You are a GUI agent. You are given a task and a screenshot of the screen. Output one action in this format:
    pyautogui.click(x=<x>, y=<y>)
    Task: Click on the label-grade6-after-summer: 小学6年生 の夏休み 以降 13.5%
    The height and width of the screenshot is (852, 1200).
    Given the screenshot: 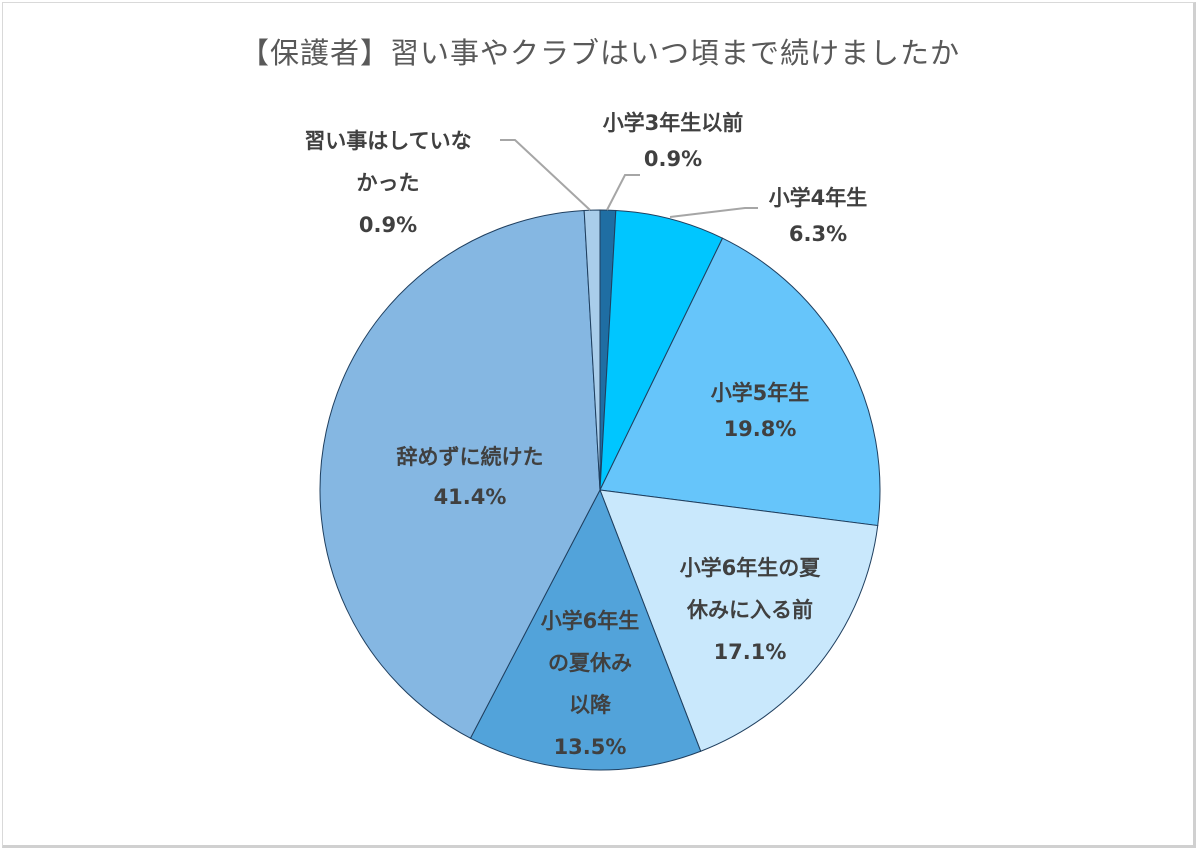 What is the action you would take?
    pyautogui.click(x=590, y=684)
    